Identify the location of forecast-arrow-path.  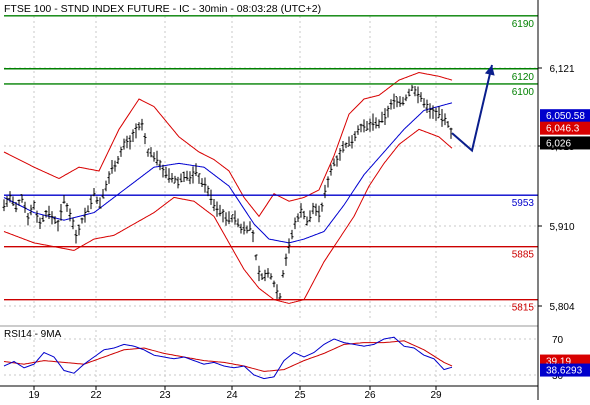
(472, 108).